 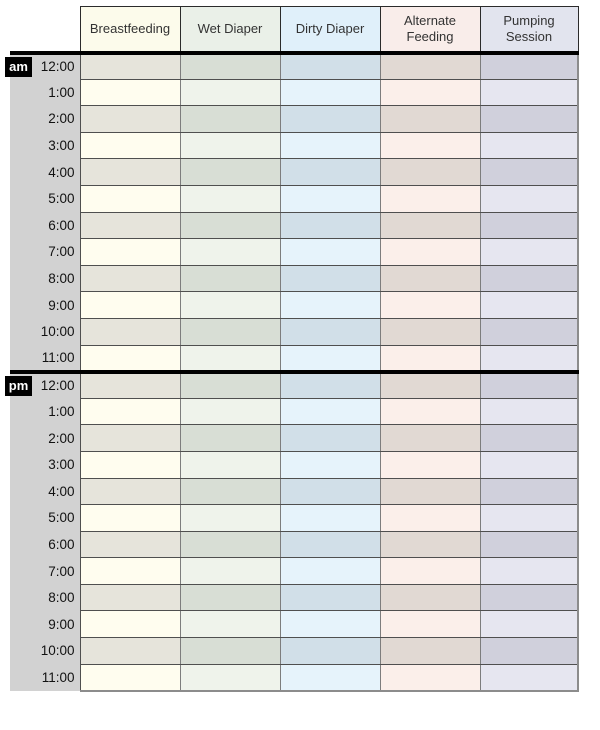 I want to click on log-row: 1:00, so click(x=294, y=411).